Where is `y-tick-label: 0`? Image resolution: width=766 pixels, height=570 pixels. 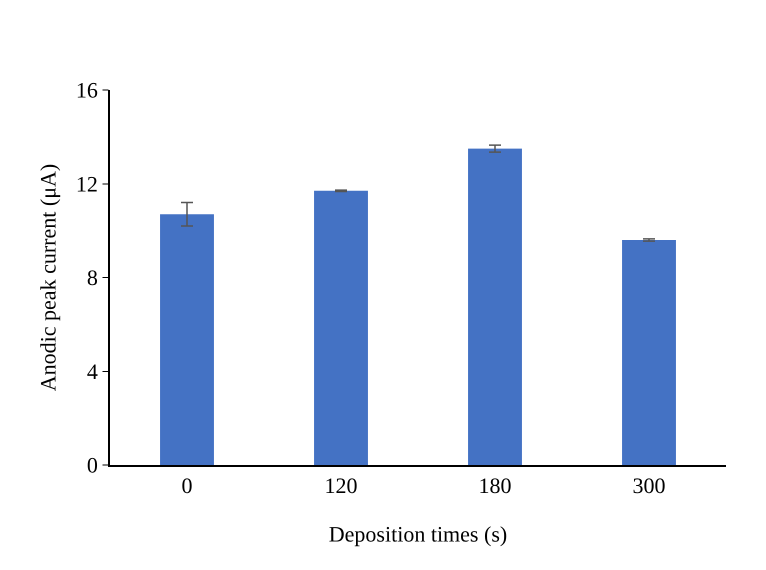 y-tick-label: 0 is located at coordinates (92, 465).